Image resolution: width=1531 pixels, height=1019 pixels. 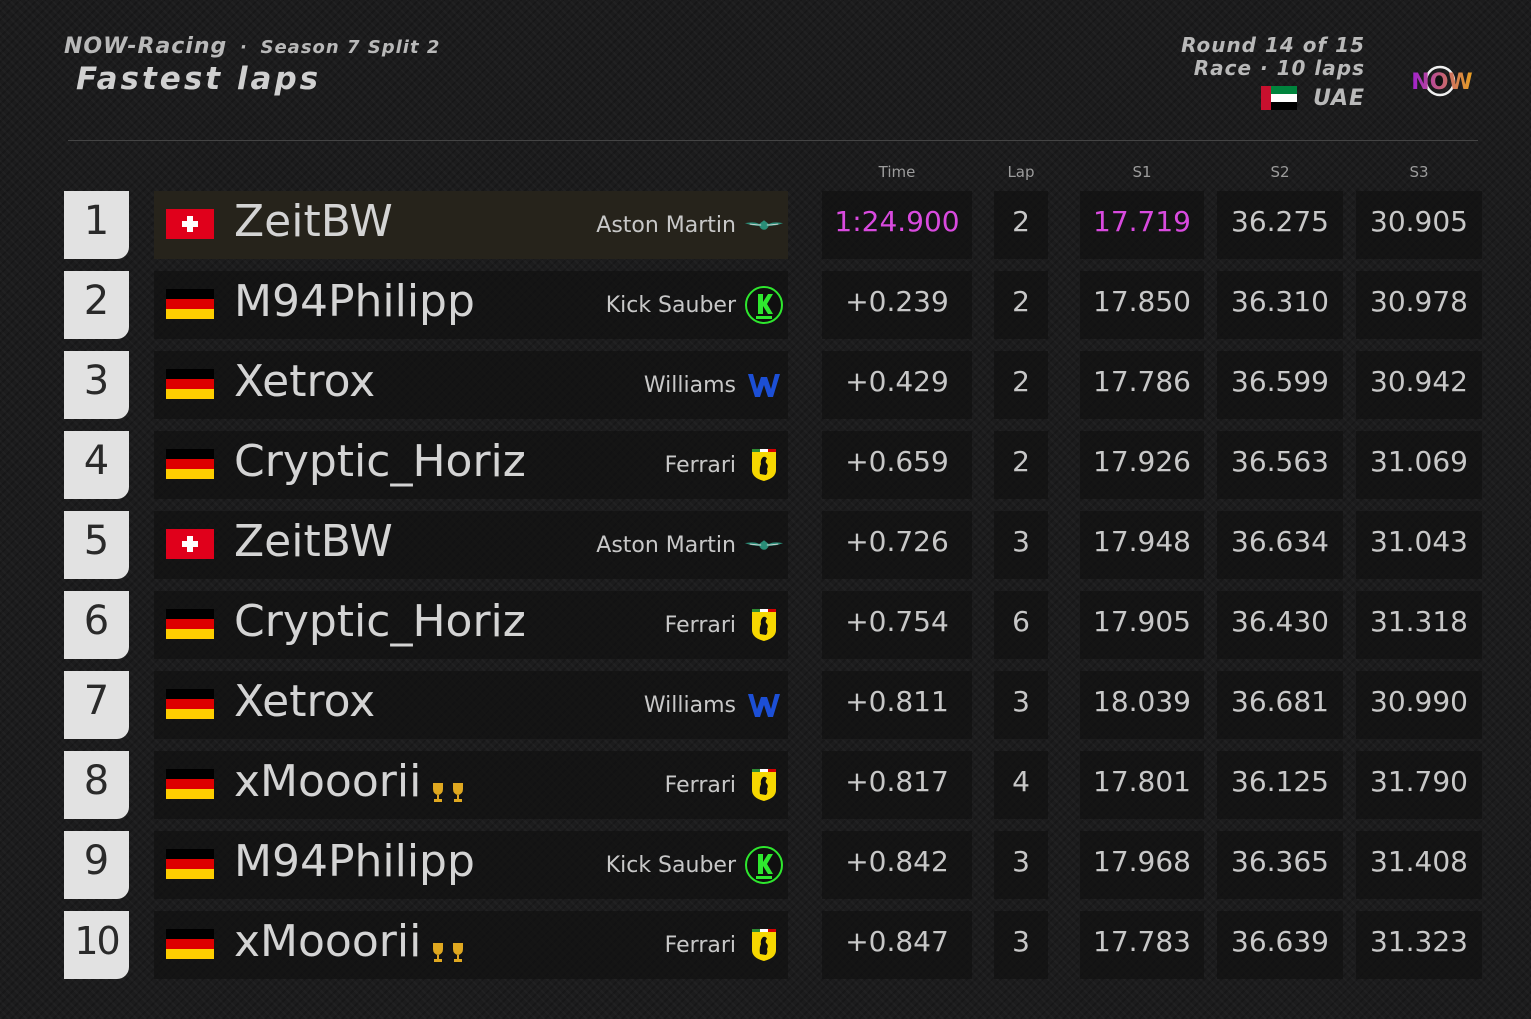 What do you see at coordinates (1419, 865) in the screenshot?
I see `sector-3-time: 31.408` at bounding box center [1419, 865].